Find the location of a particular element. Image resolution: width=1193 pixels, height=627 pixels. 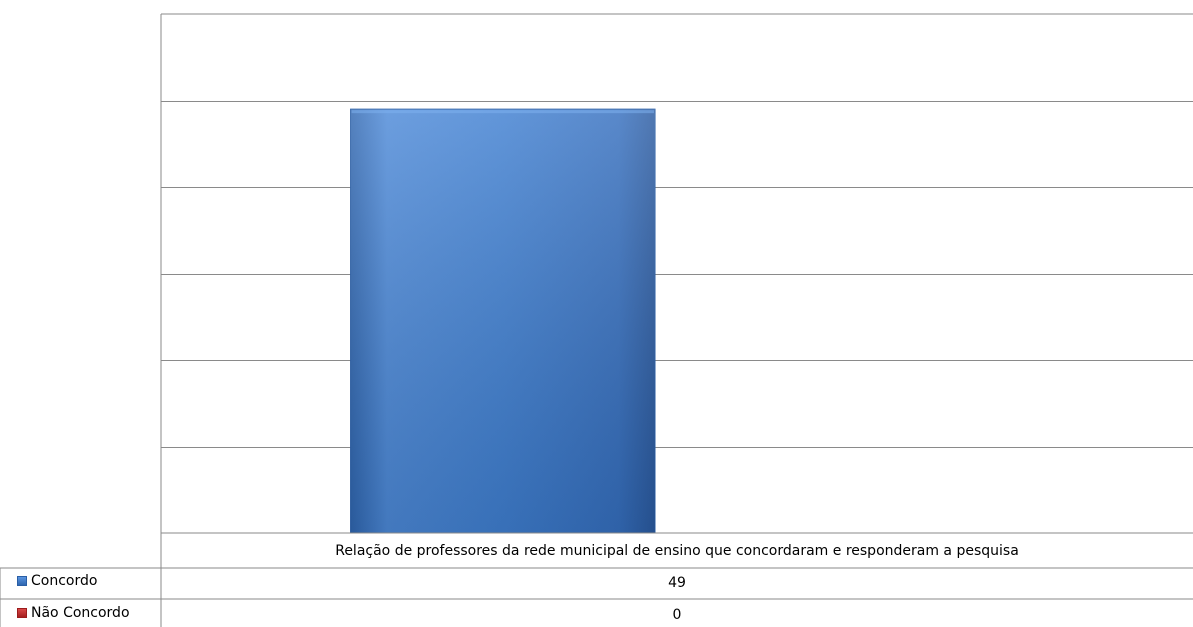

bar-top-bevel is located at coordinates (502, 112).